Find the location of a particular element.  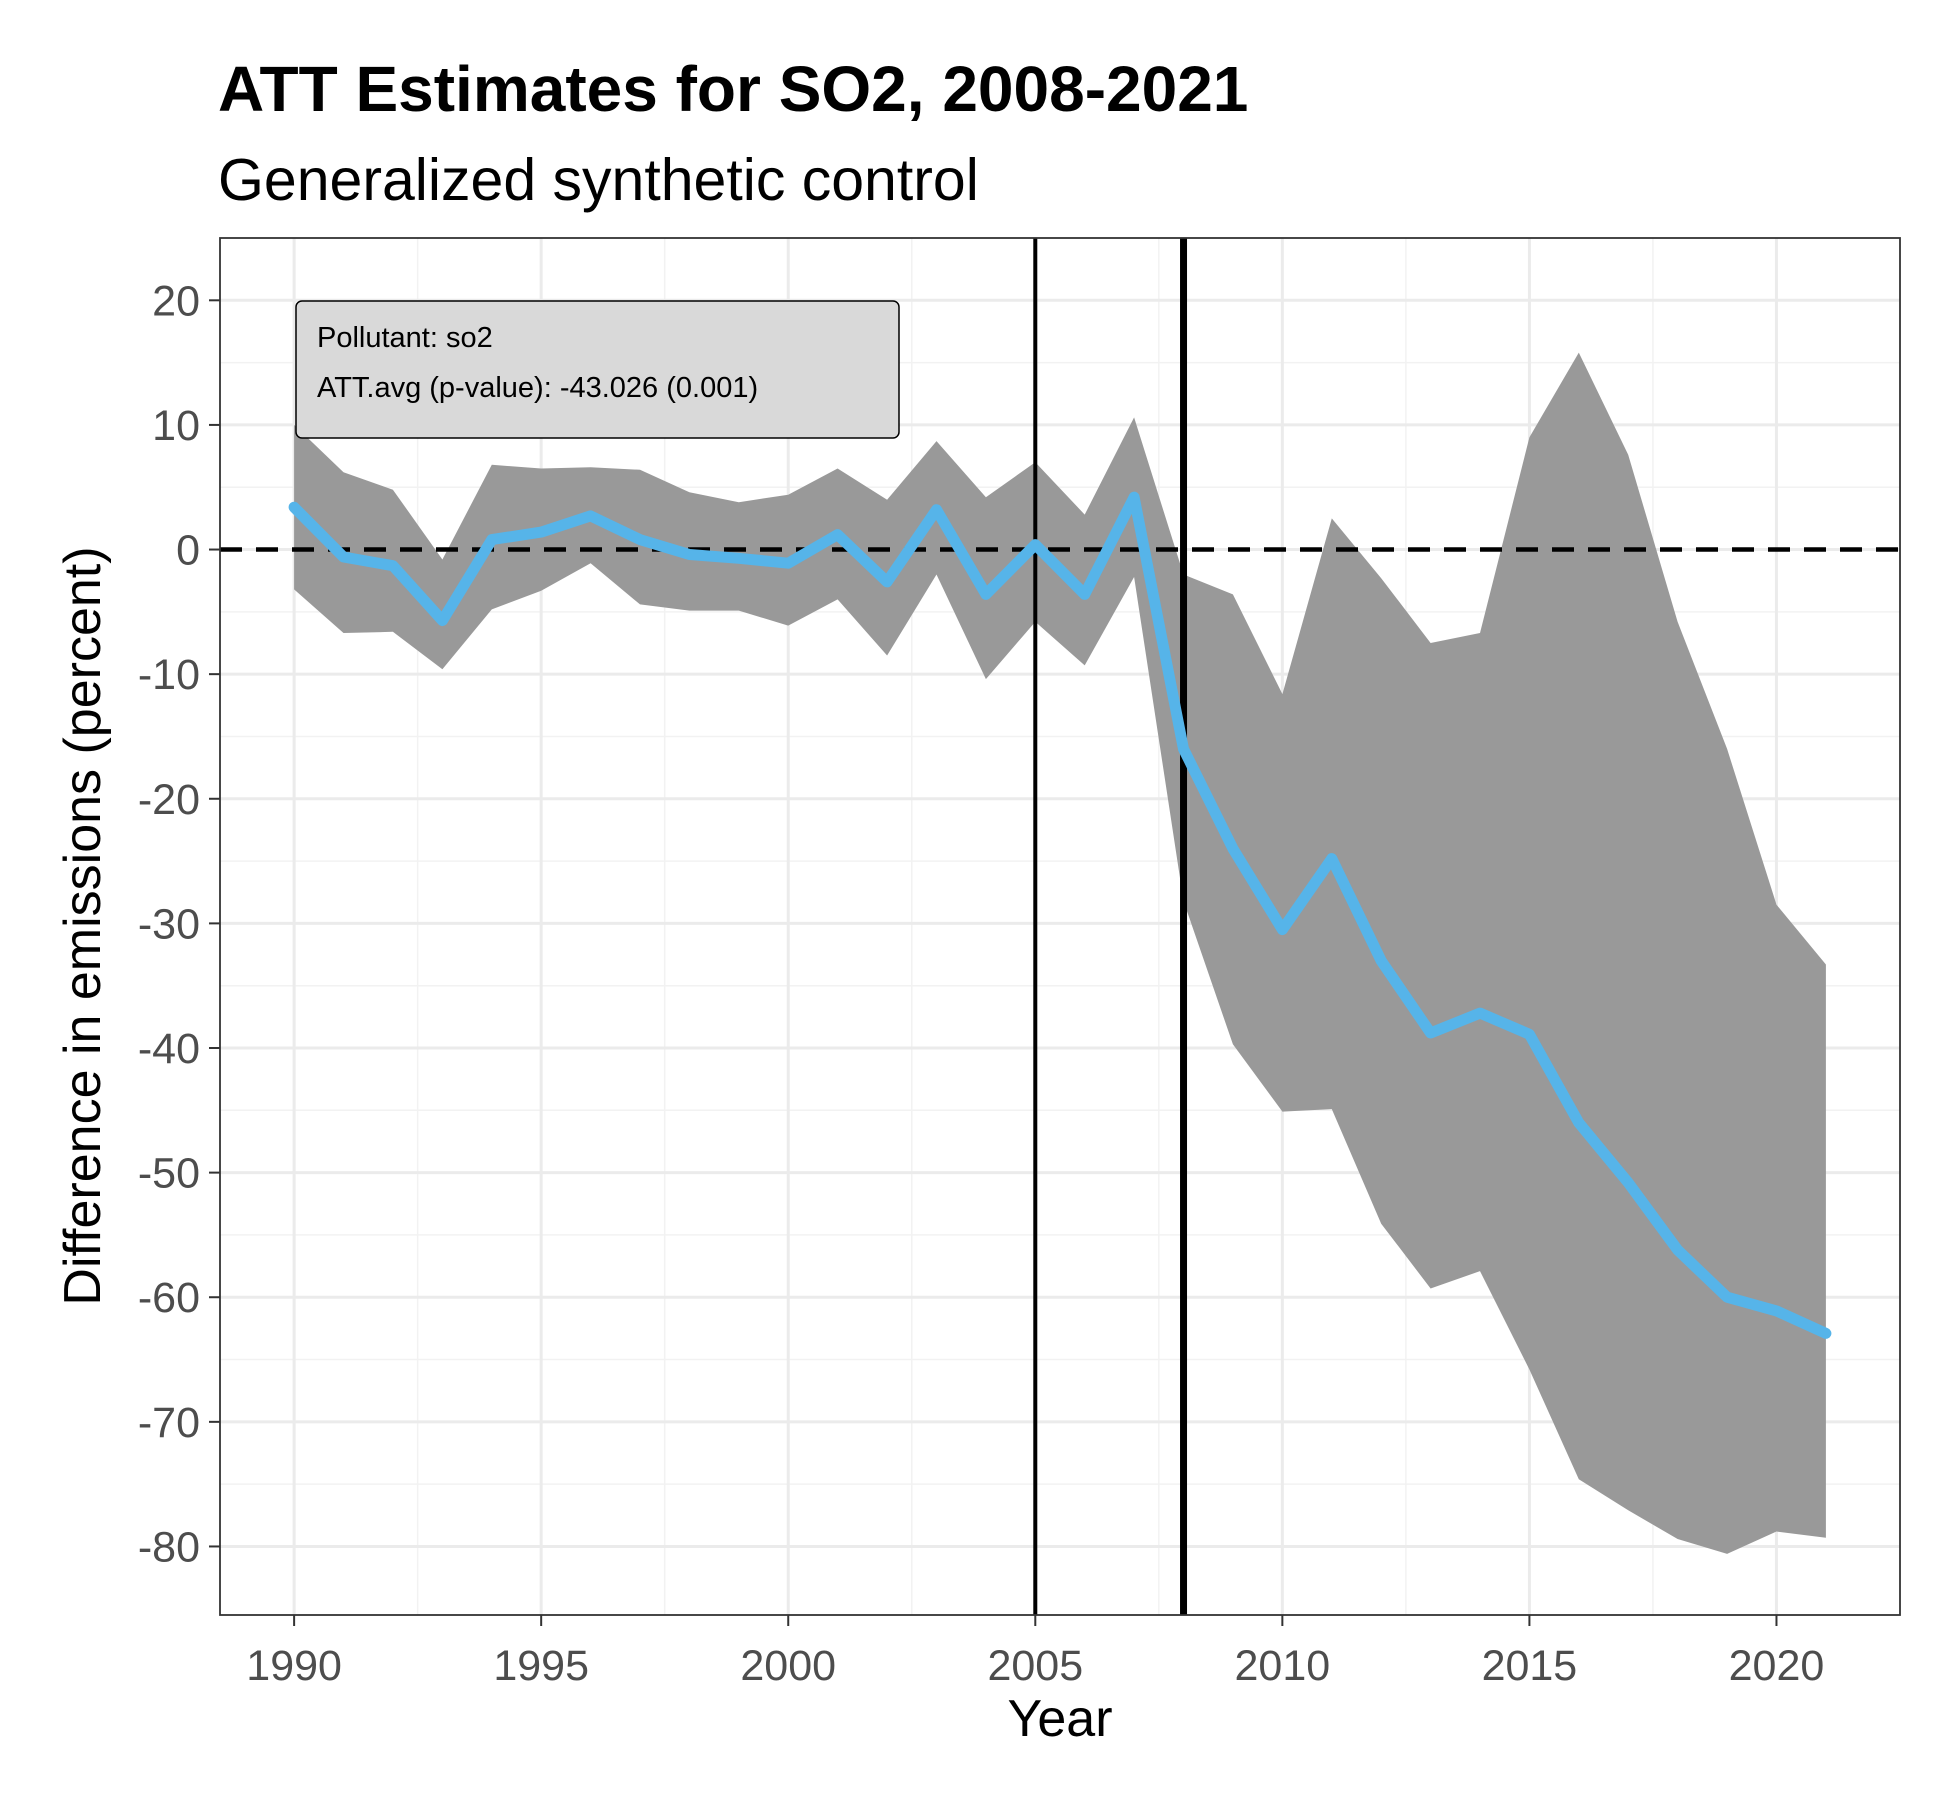

x-tick-label: 2005 is located at coordinates (1035, 1666).